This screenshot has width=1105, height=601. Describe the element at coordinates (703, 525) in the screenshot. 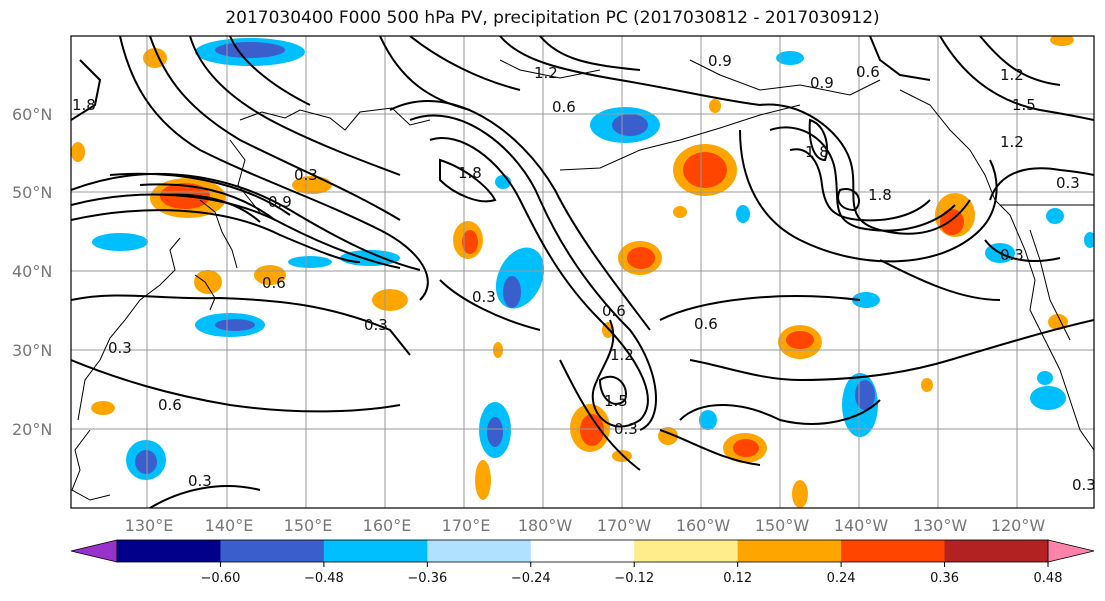

I see `lon-label: 160°W` at that location.